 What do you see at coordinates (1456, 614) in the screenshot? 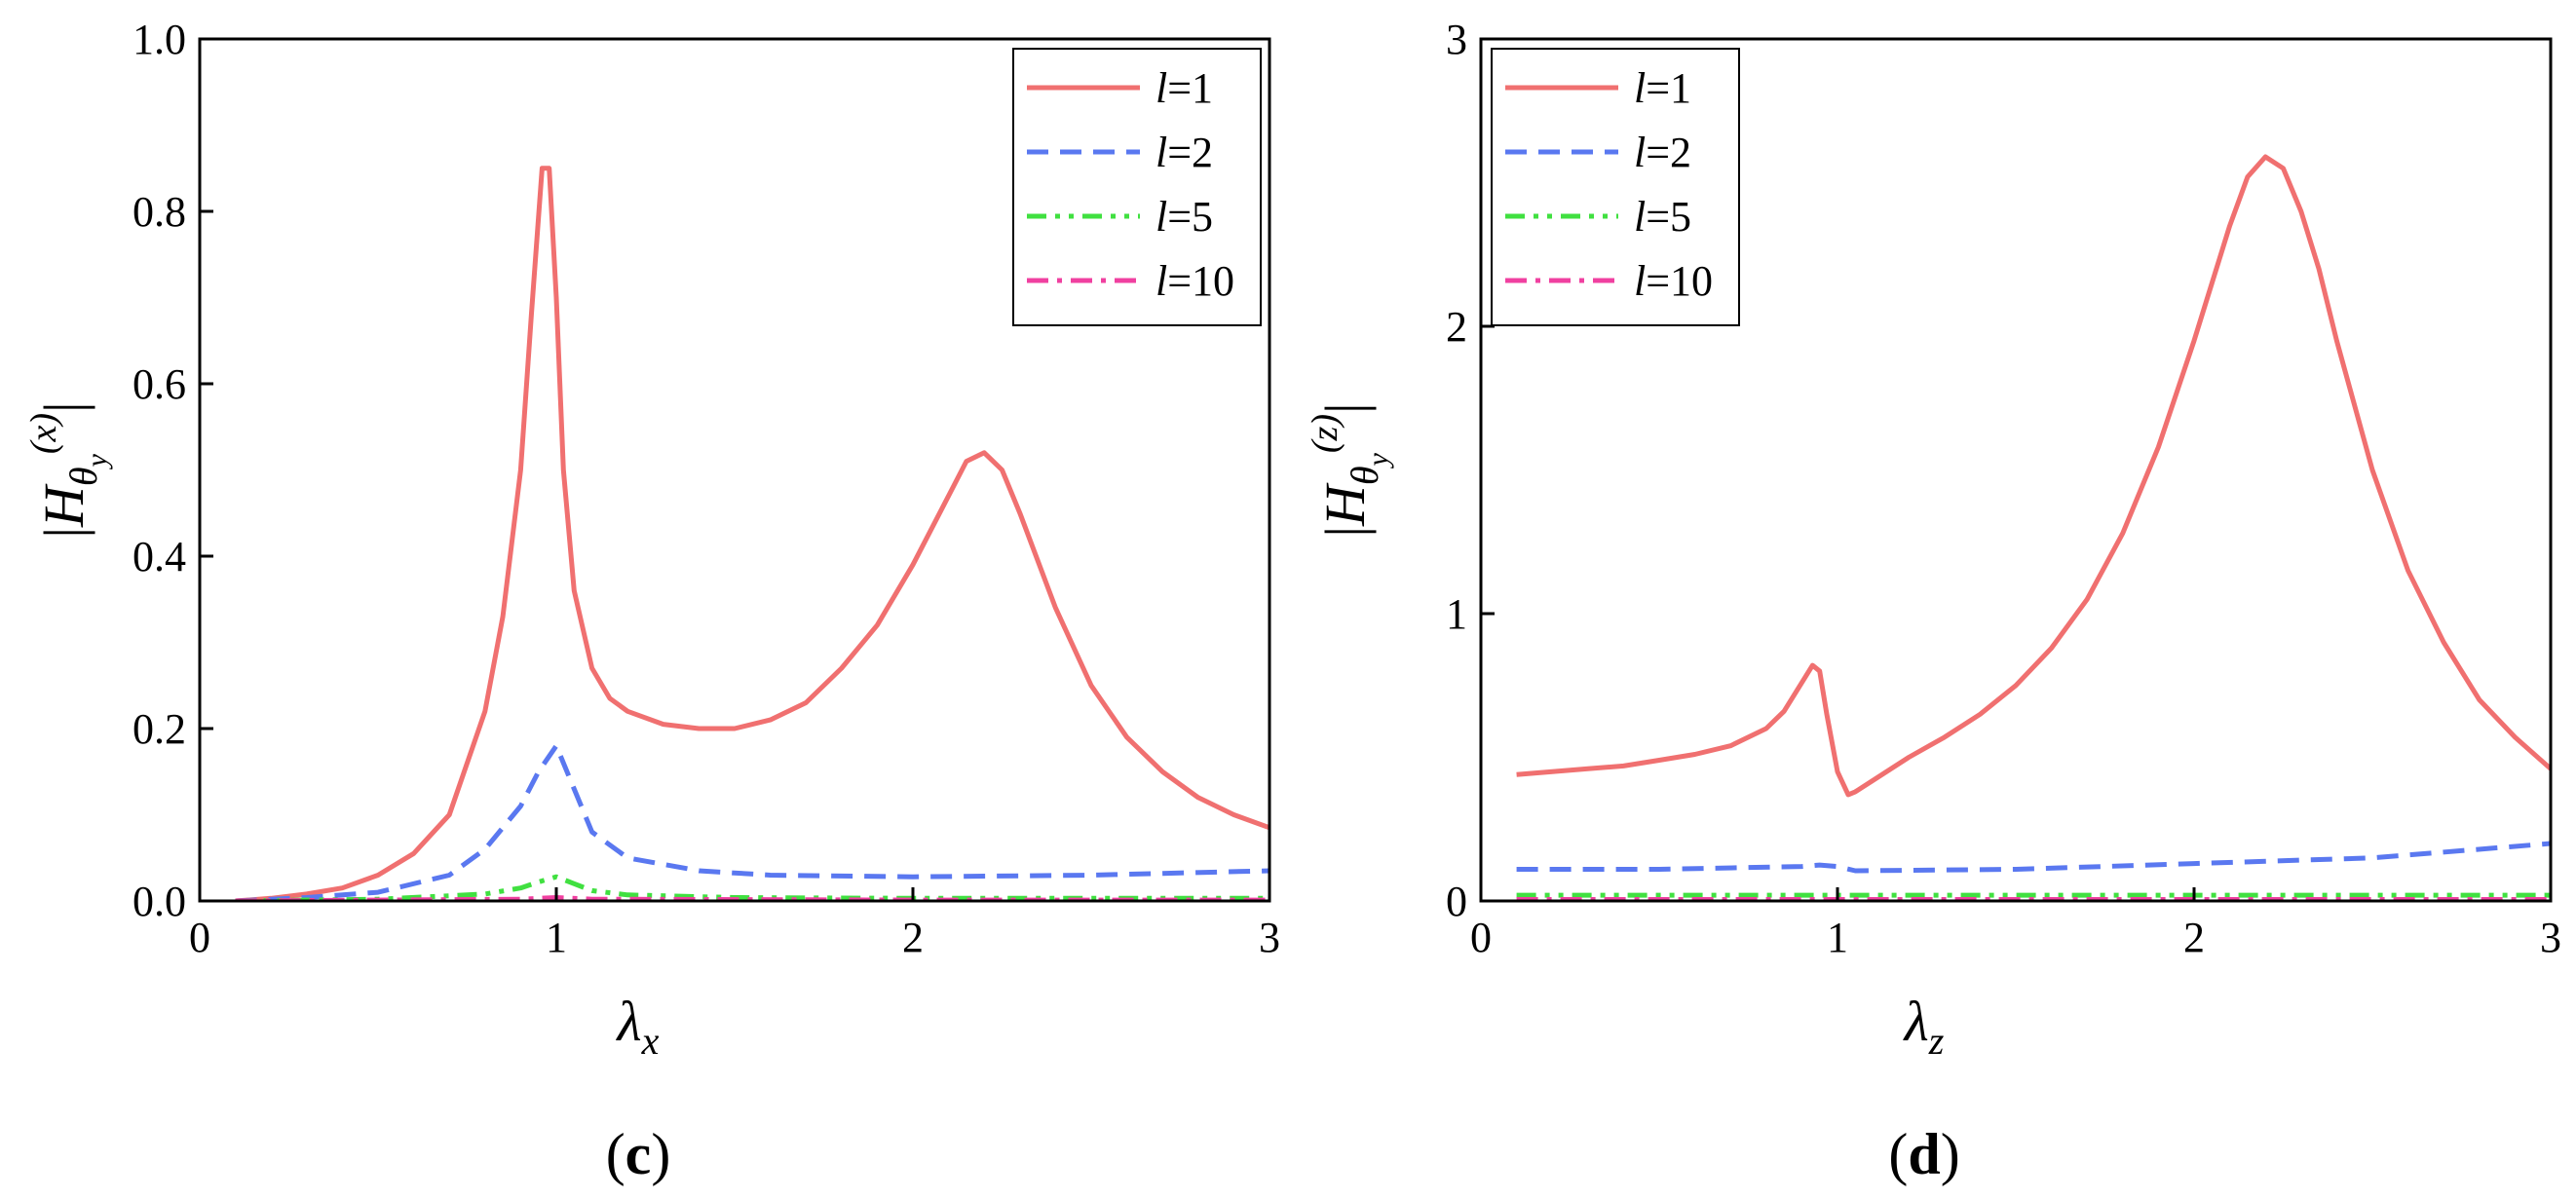
I see `y-tick-label: 1` at bounding box center [1456, 614].